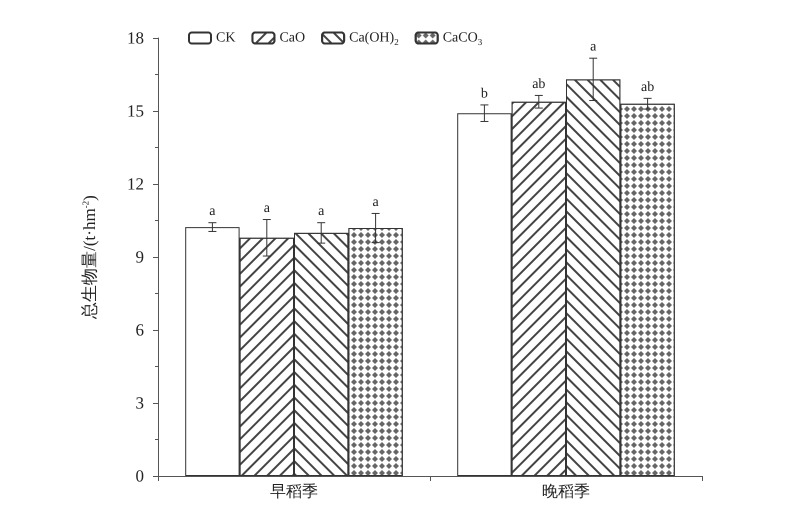 Image resolution: width=790 pixels, height=529 pixels. I want to click on y-tick-label: 15, so click(135, 111).